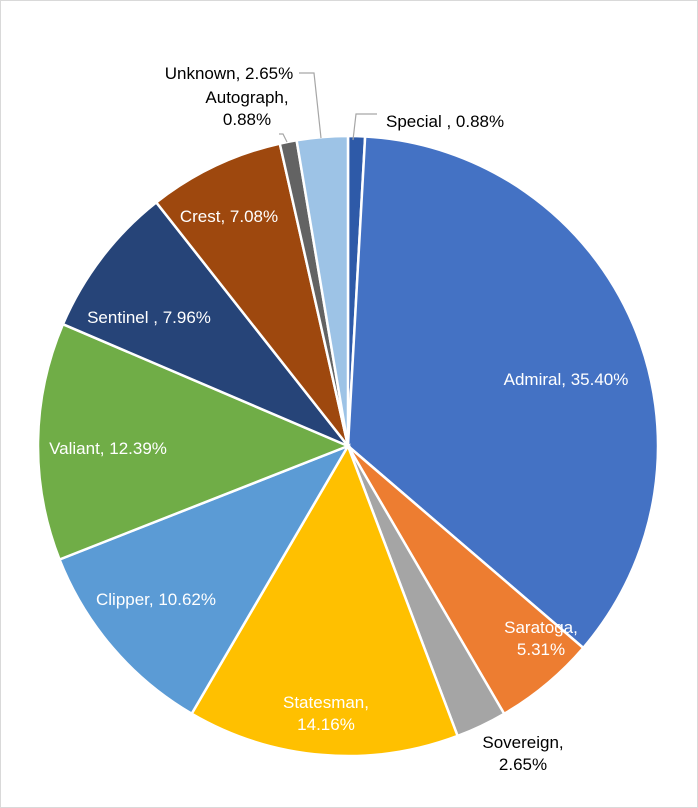 This screenshot has width=698, height=808. I want to click on leader-line-autograph, so click(283, 138).